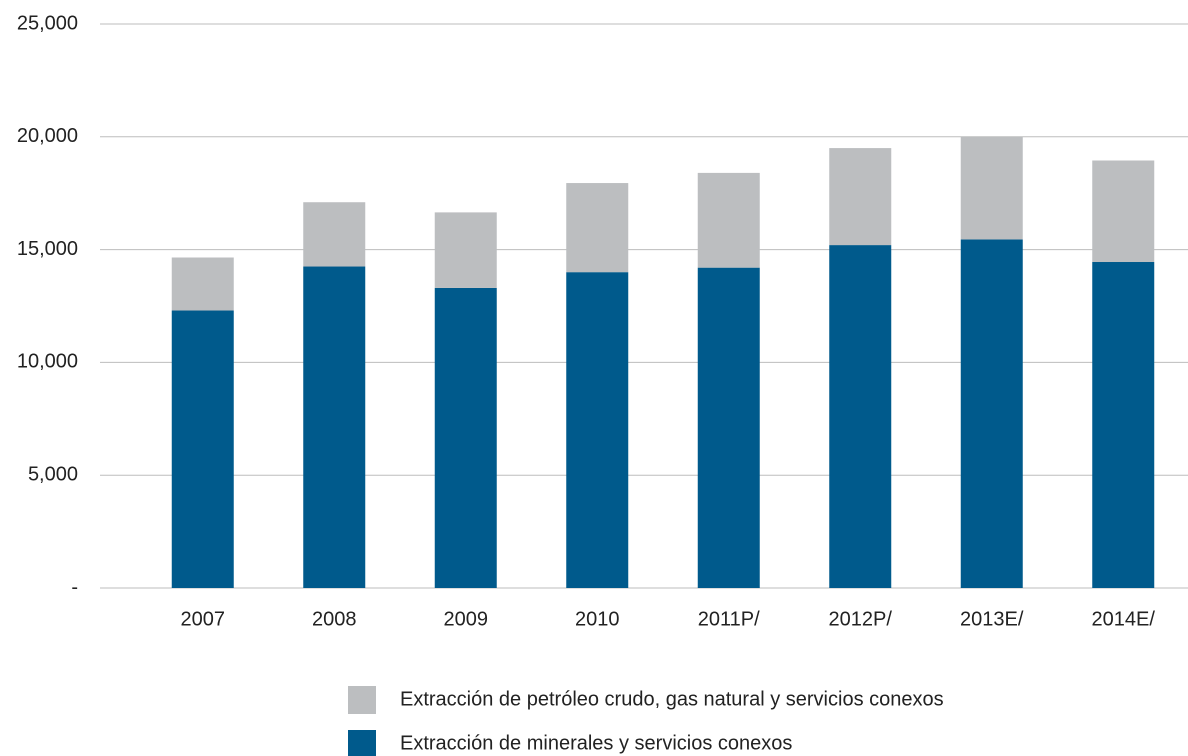  I want to click on y-tick-label: 20,000, so click(47, 136).